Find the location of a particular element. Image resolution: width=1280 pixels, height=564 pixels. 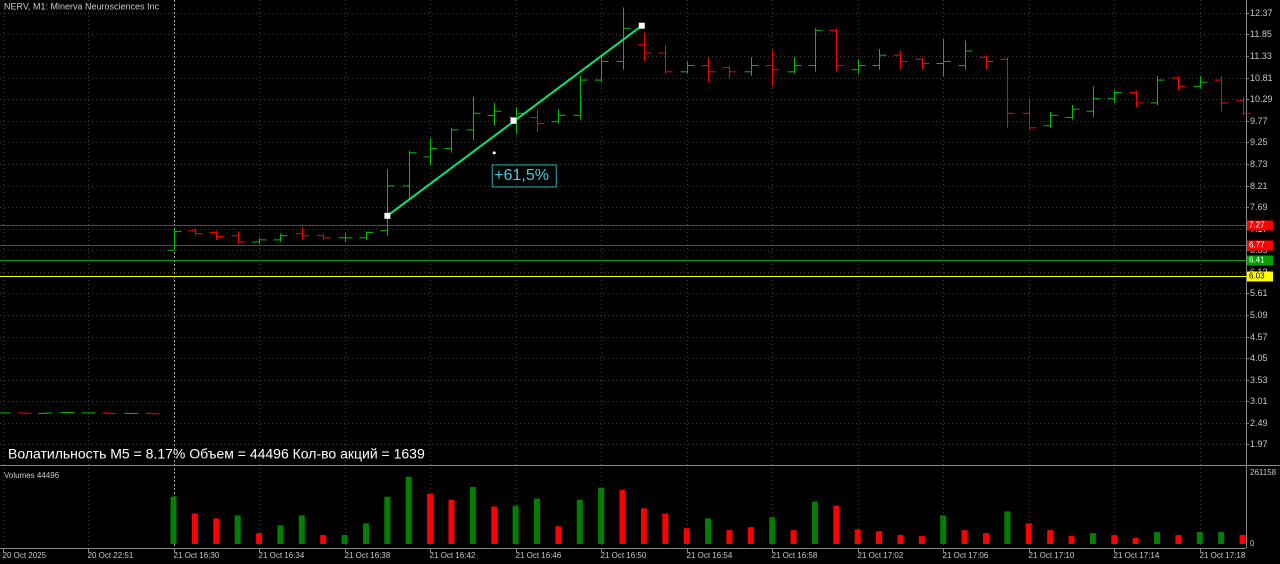

x-tick-label: 21 Oct 17:06 is located at coordinates (966, 555).